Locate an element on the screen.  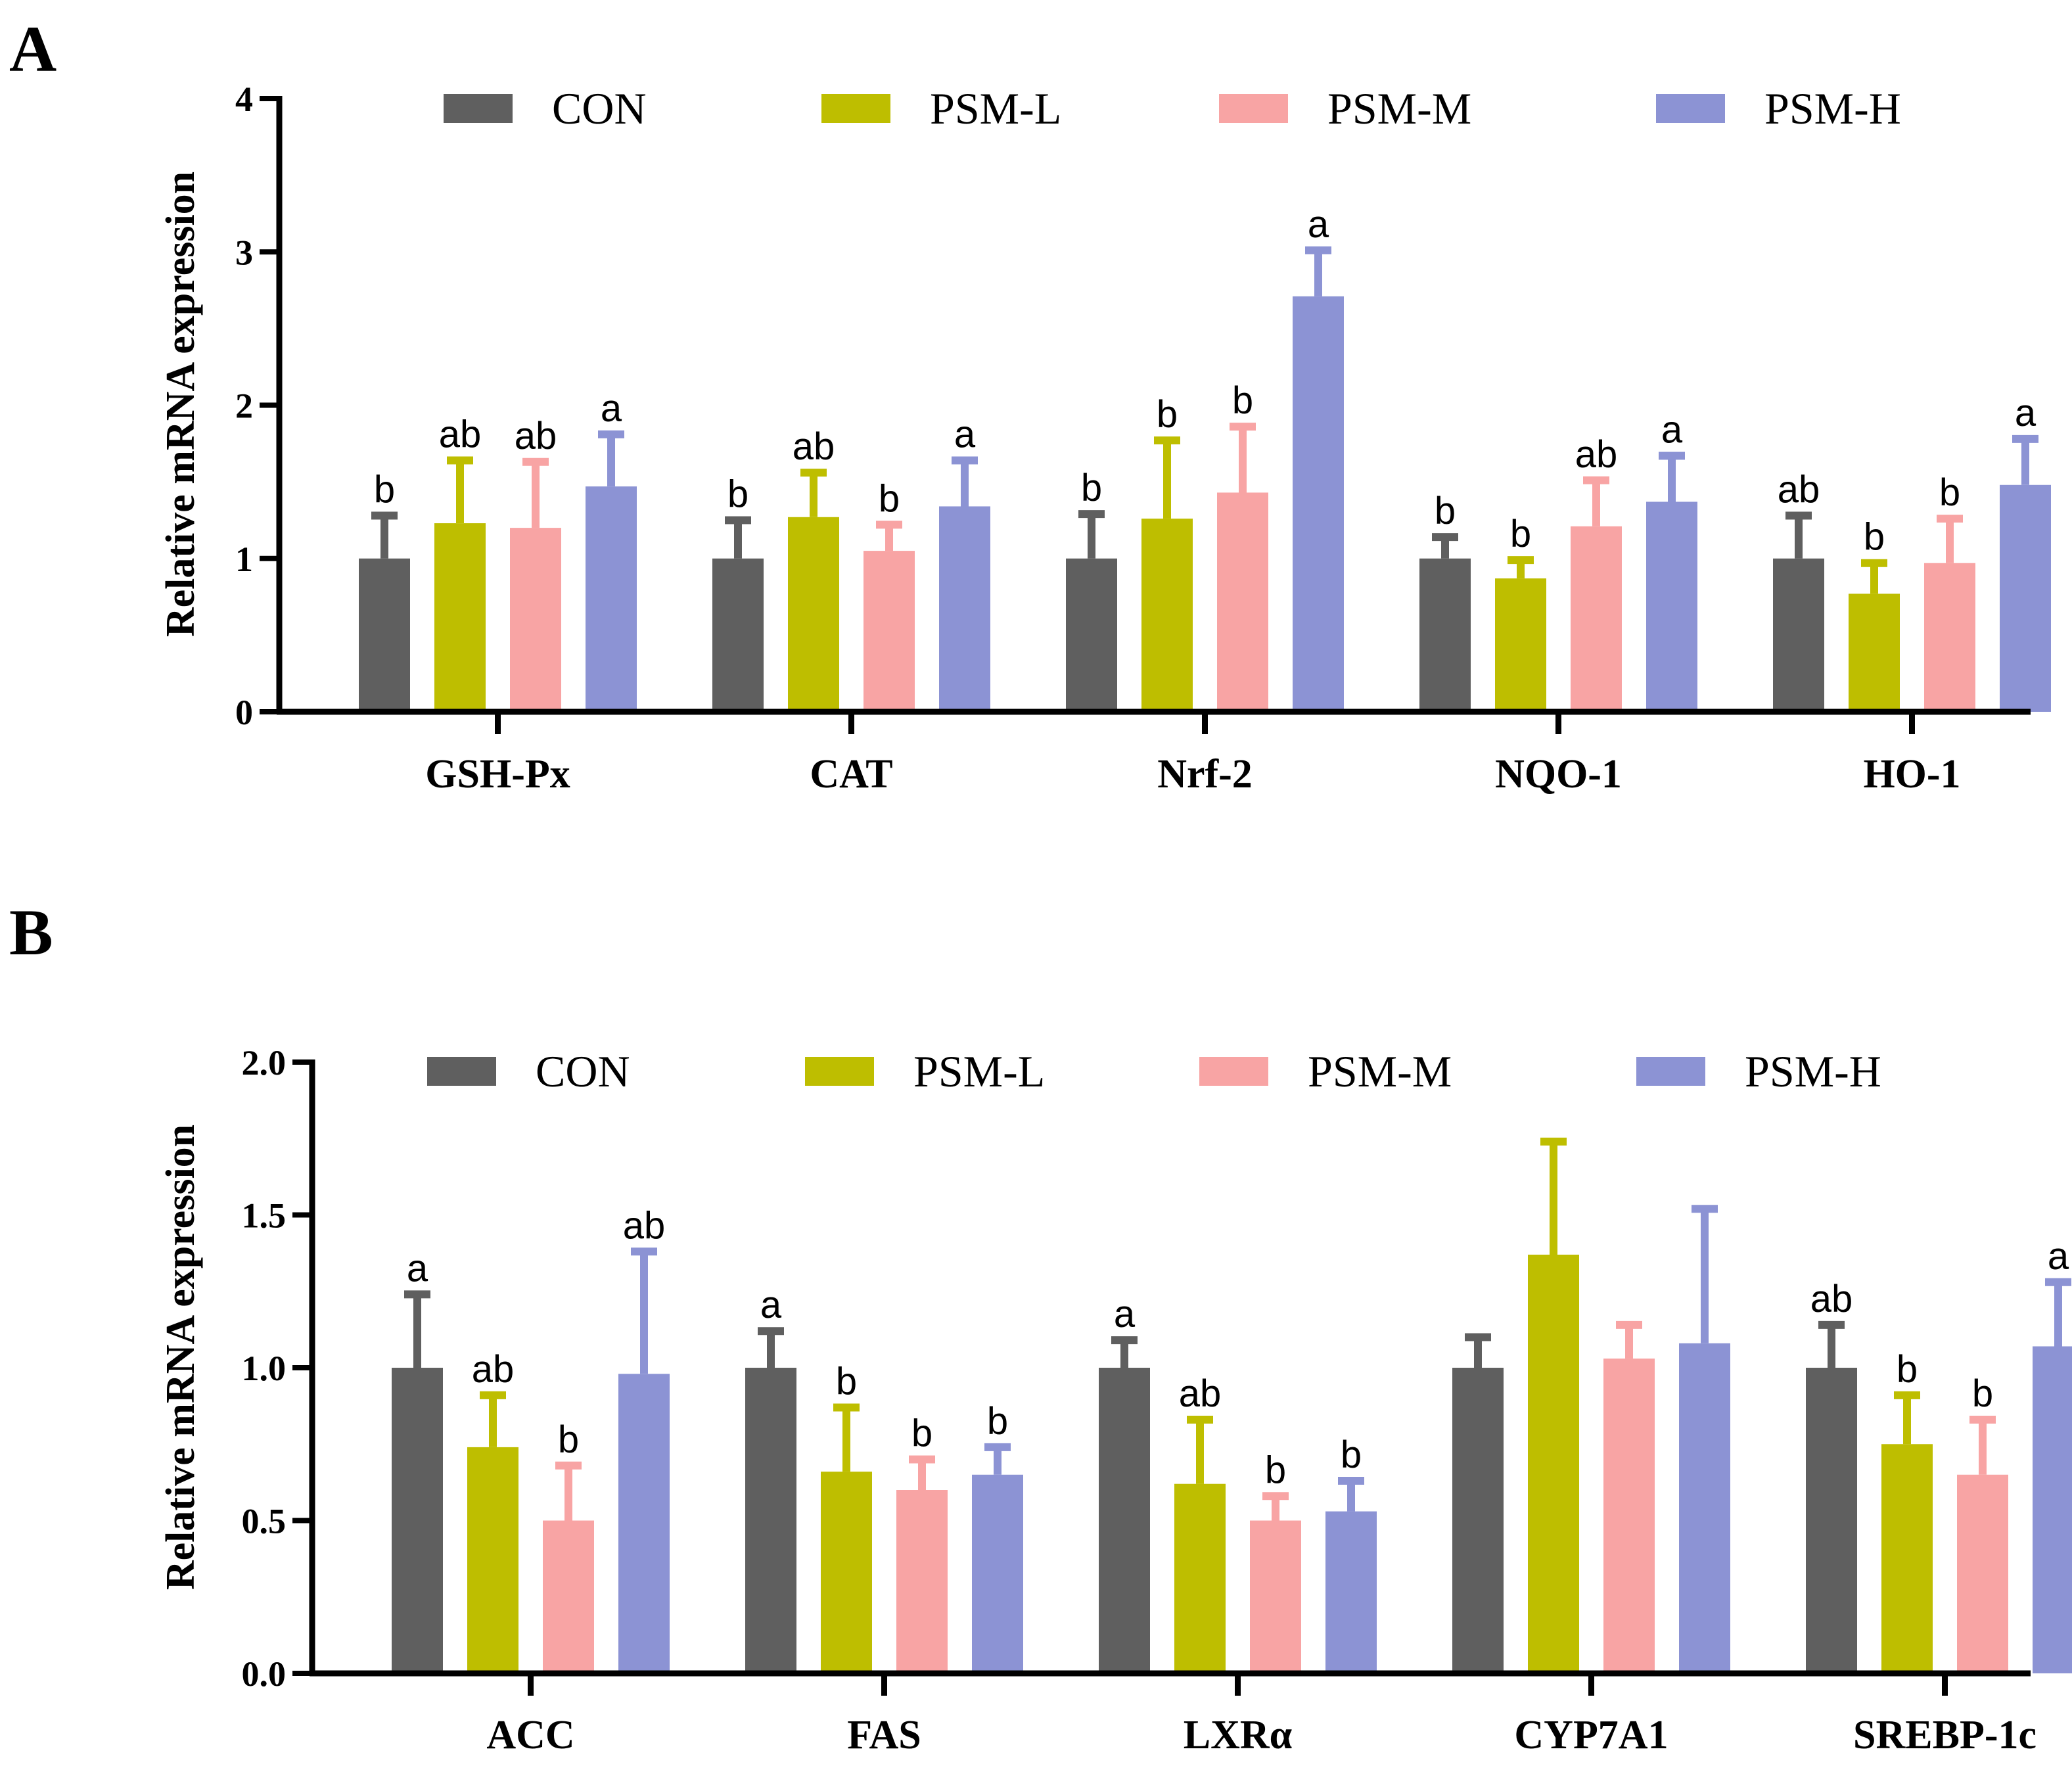
panel-b-y-axis-title: Relative mRNA expression is located at coordinates (180, 1357).